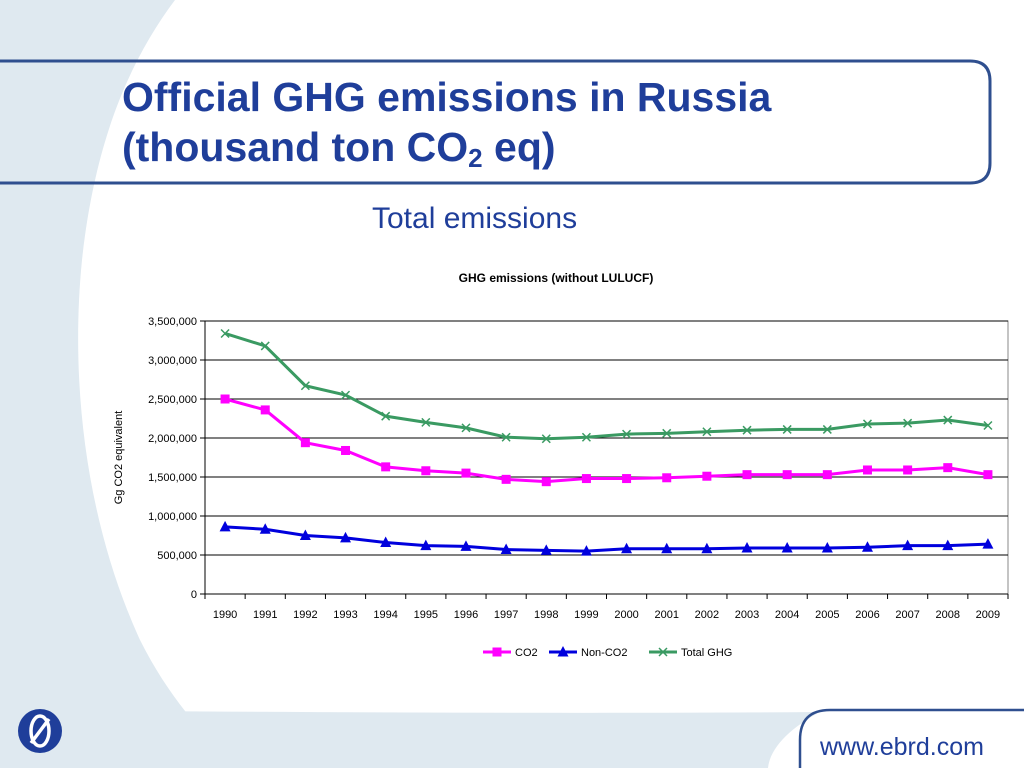 The image size is (1024, 768). I want to click on x-tick-label: 1993, so click(345, 615).